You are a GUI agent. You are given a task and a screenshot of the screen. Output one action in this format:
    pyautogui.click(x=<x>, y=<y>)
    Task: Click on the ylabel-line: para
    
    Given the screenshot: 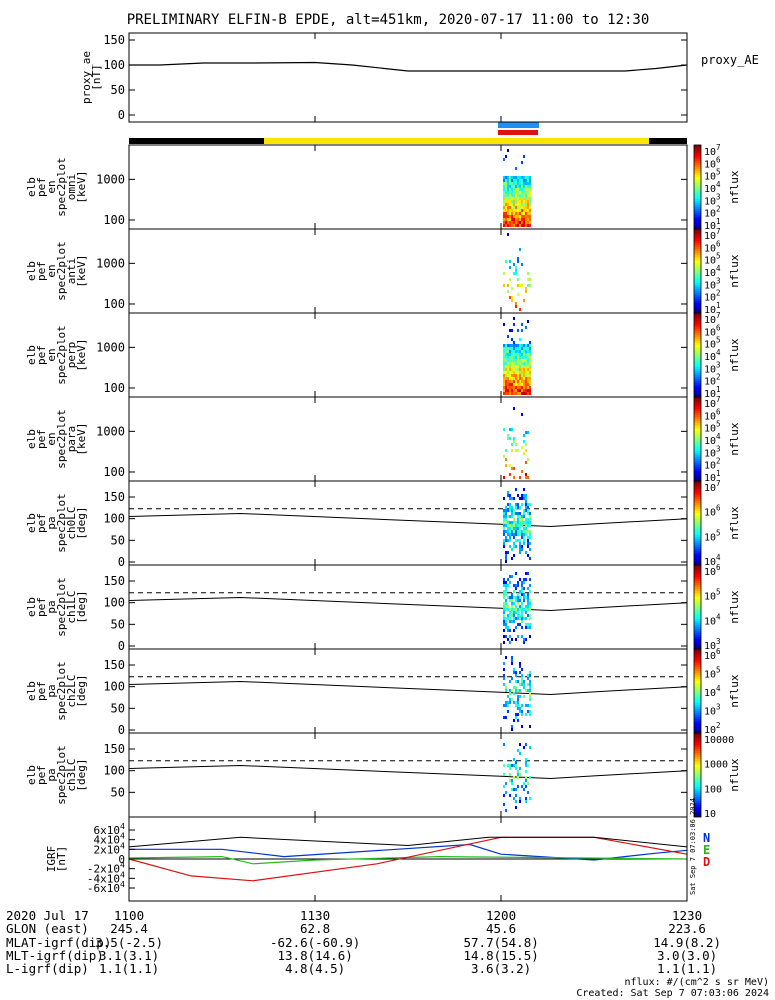 What is the action you would take?
    pyautogui.click(x=71, y=439)
    